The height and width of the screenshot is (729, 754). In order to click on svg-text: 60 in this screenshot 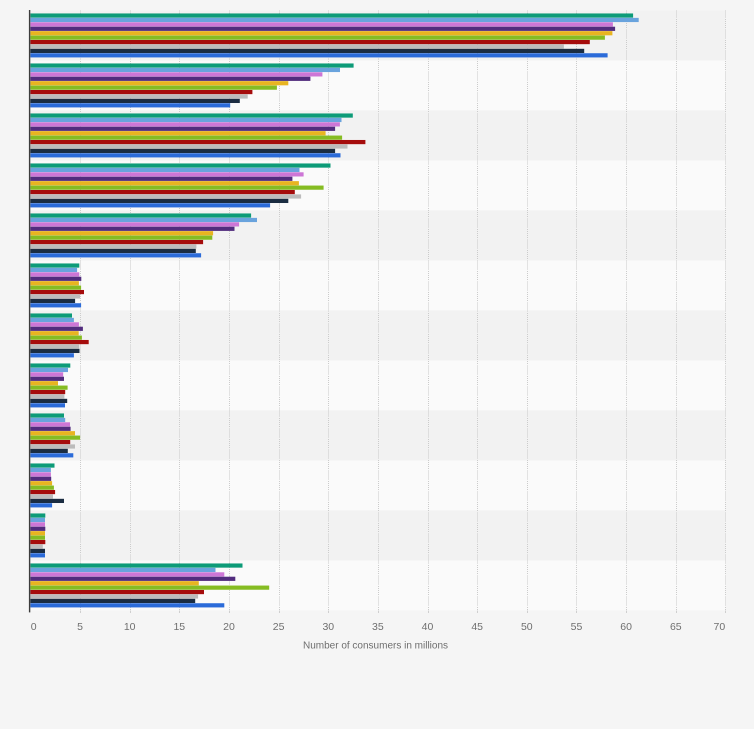, I will do `click(626, 627)`.